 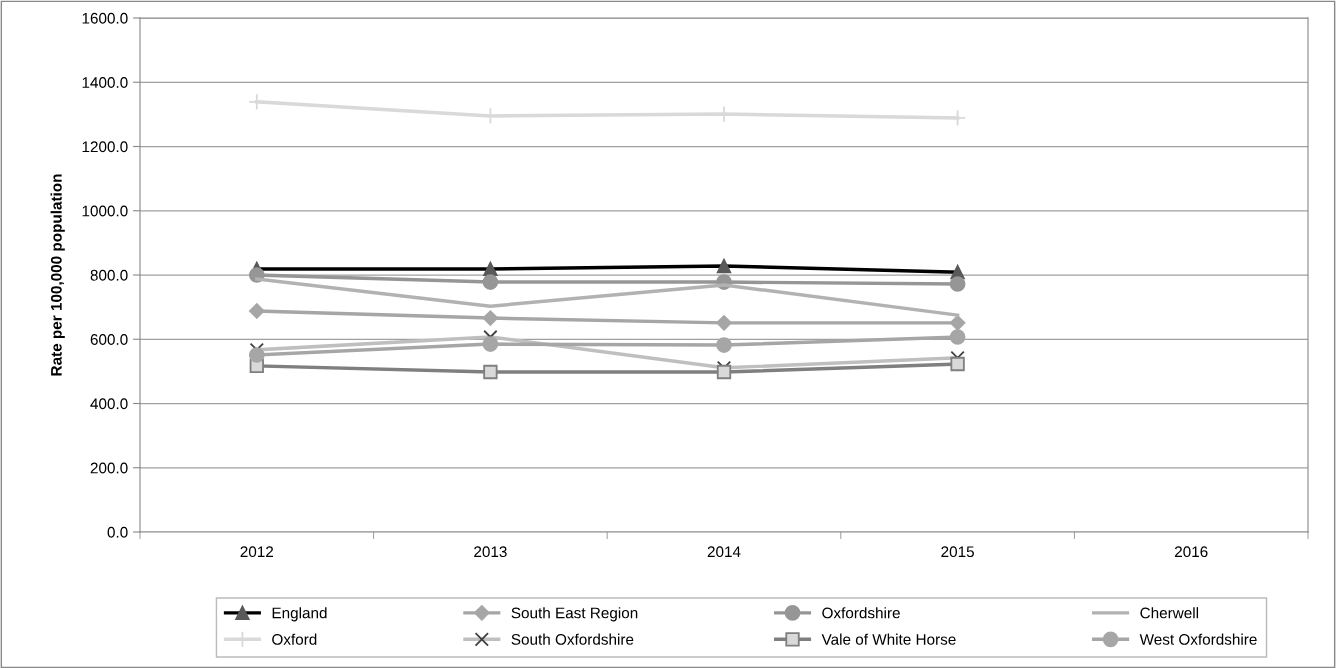 What do you see at coordinates (294, 639) in the screenshot?
I see `legend-label: Oxford` at bounding box center [294, 639].